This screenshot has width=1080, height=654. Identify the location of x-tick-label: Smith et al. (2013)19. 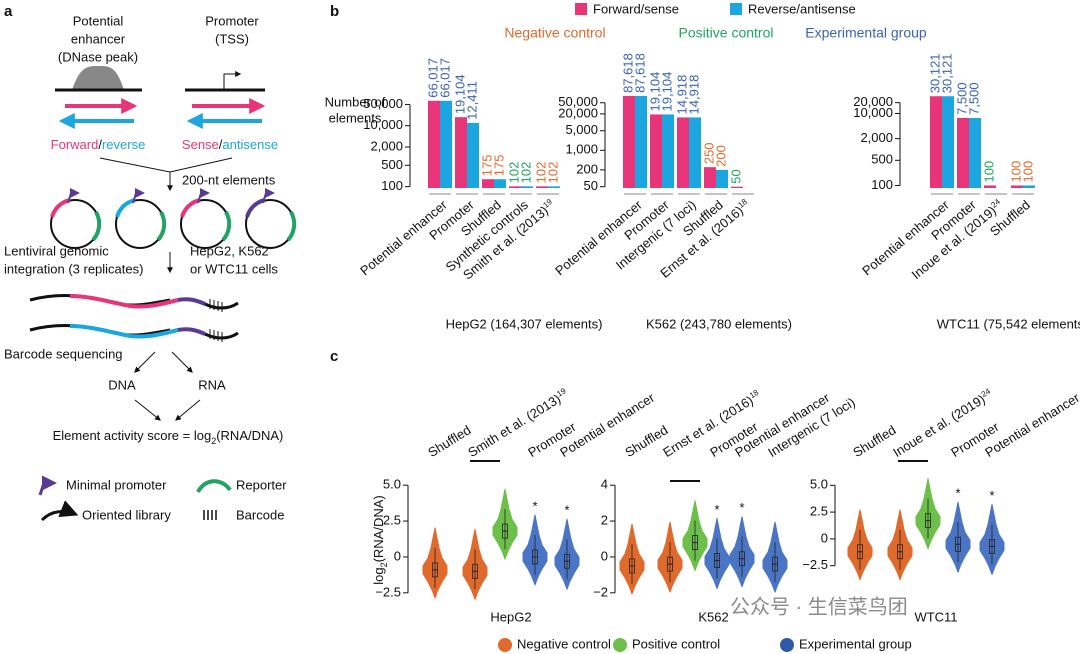
(518, 423).